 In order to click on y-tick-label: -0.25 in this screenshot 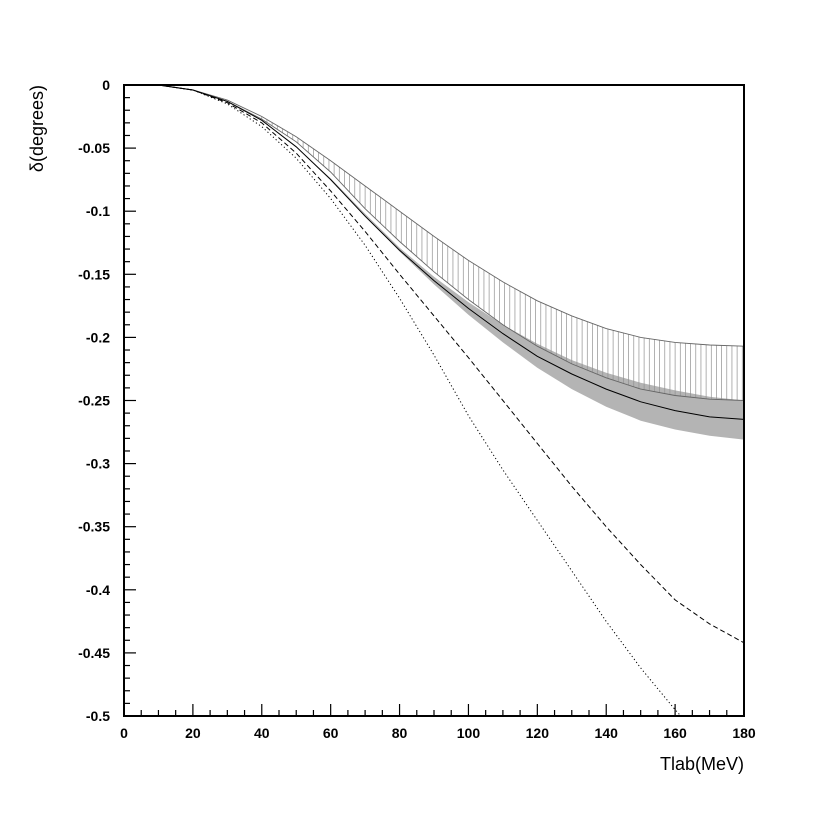, I will do `click(94, 401)`.